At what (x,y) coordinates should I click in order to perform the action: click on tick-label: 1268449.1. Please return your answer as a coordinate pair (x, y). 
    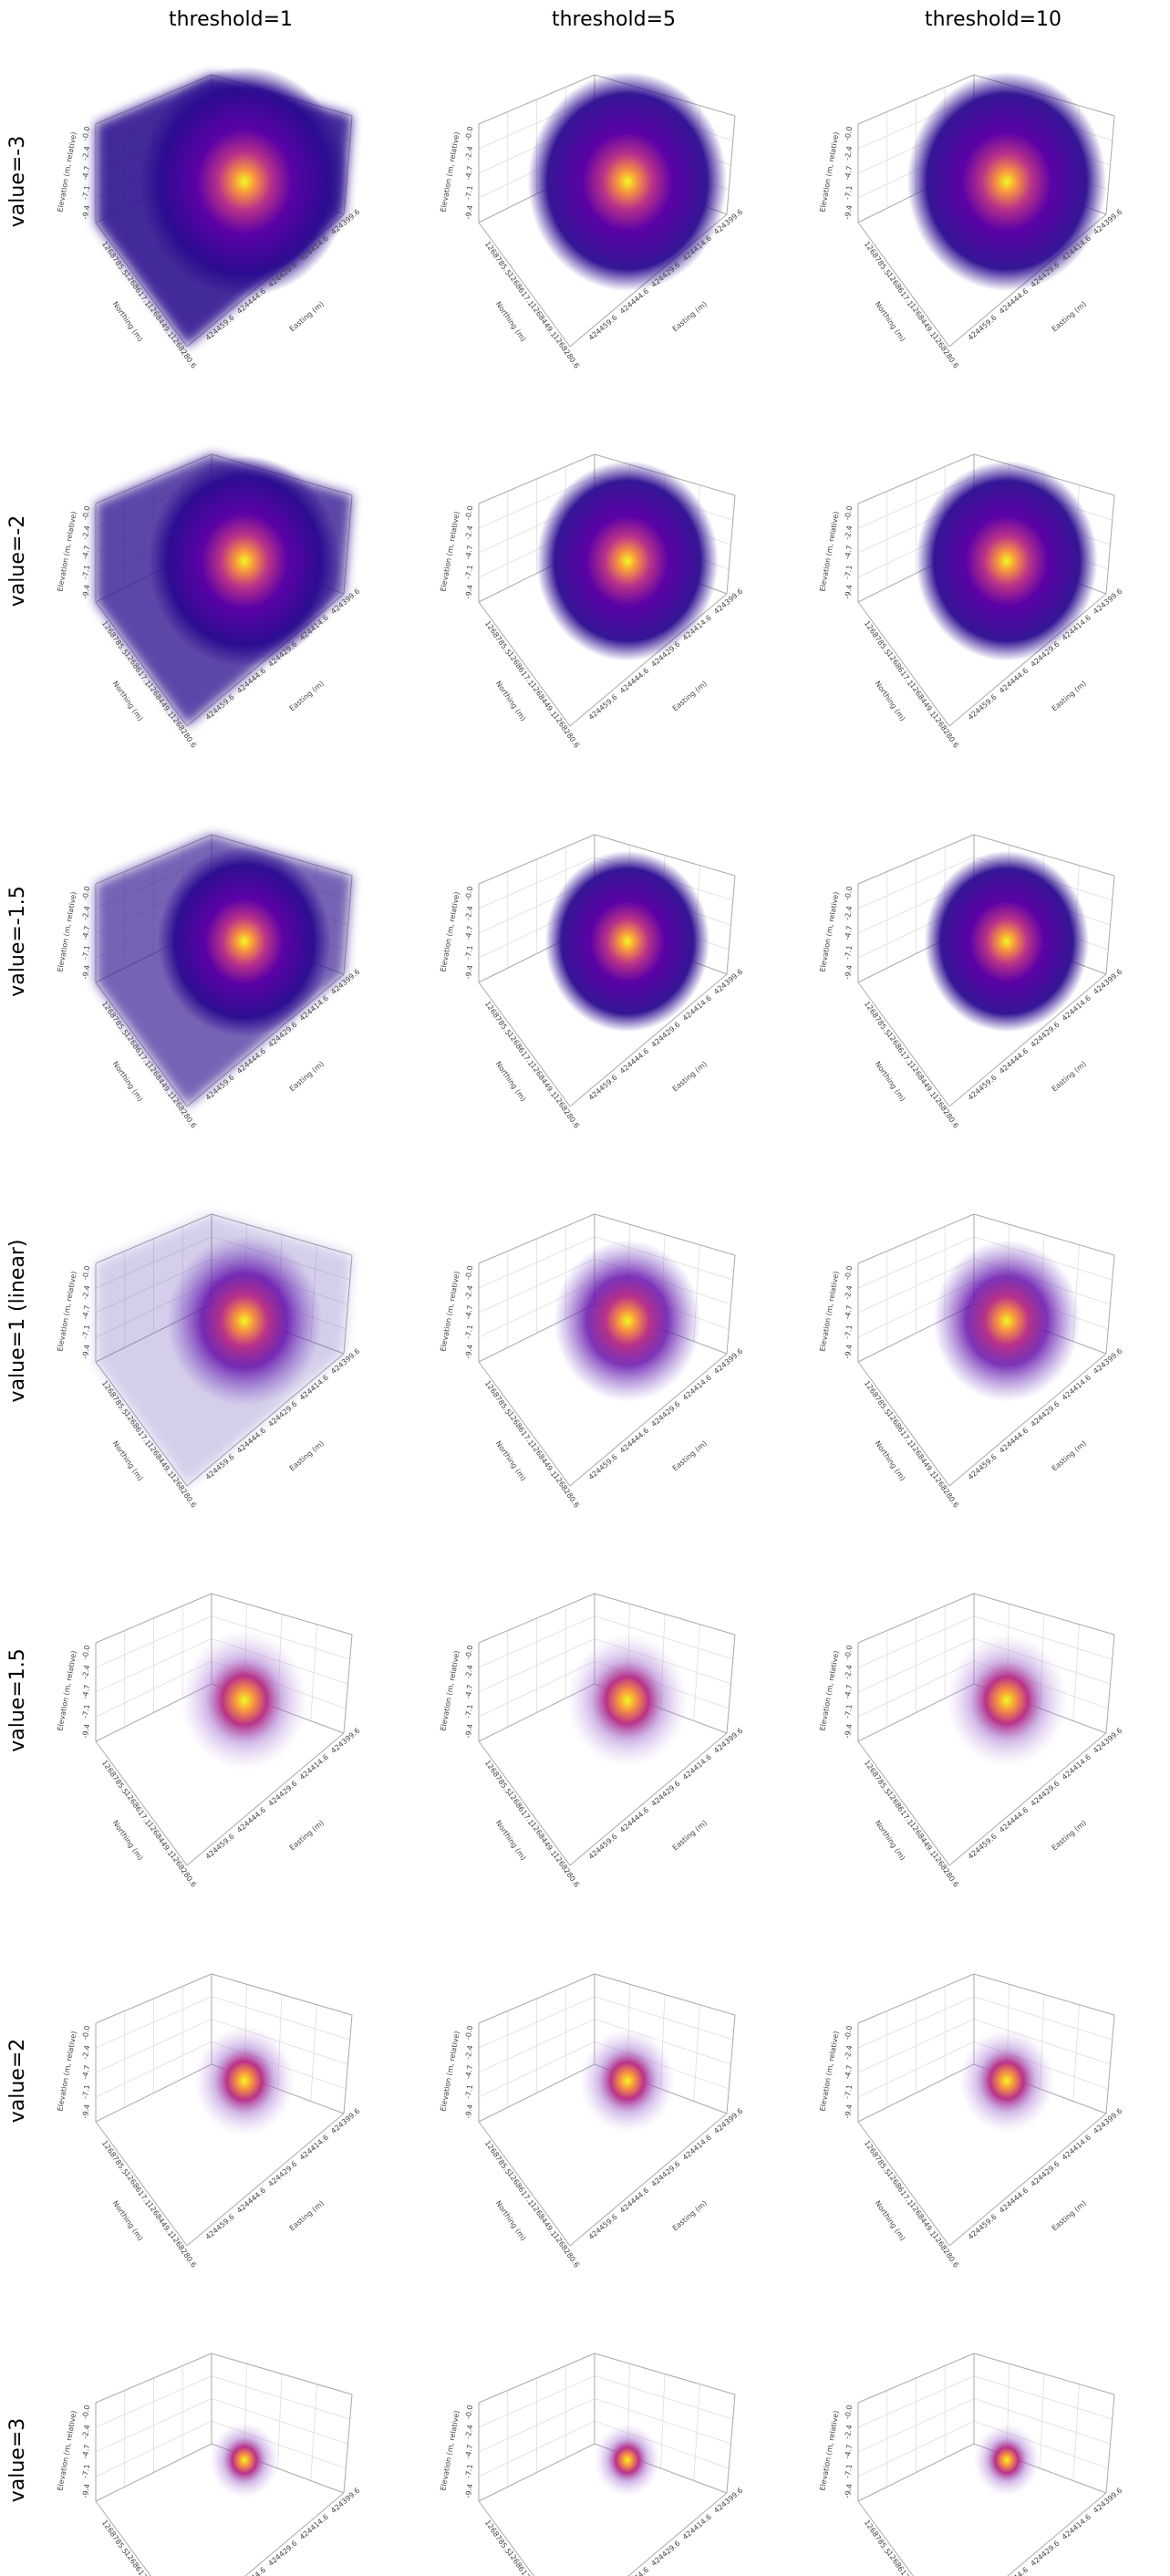
    Looking at the image, I should click on (543, 700).